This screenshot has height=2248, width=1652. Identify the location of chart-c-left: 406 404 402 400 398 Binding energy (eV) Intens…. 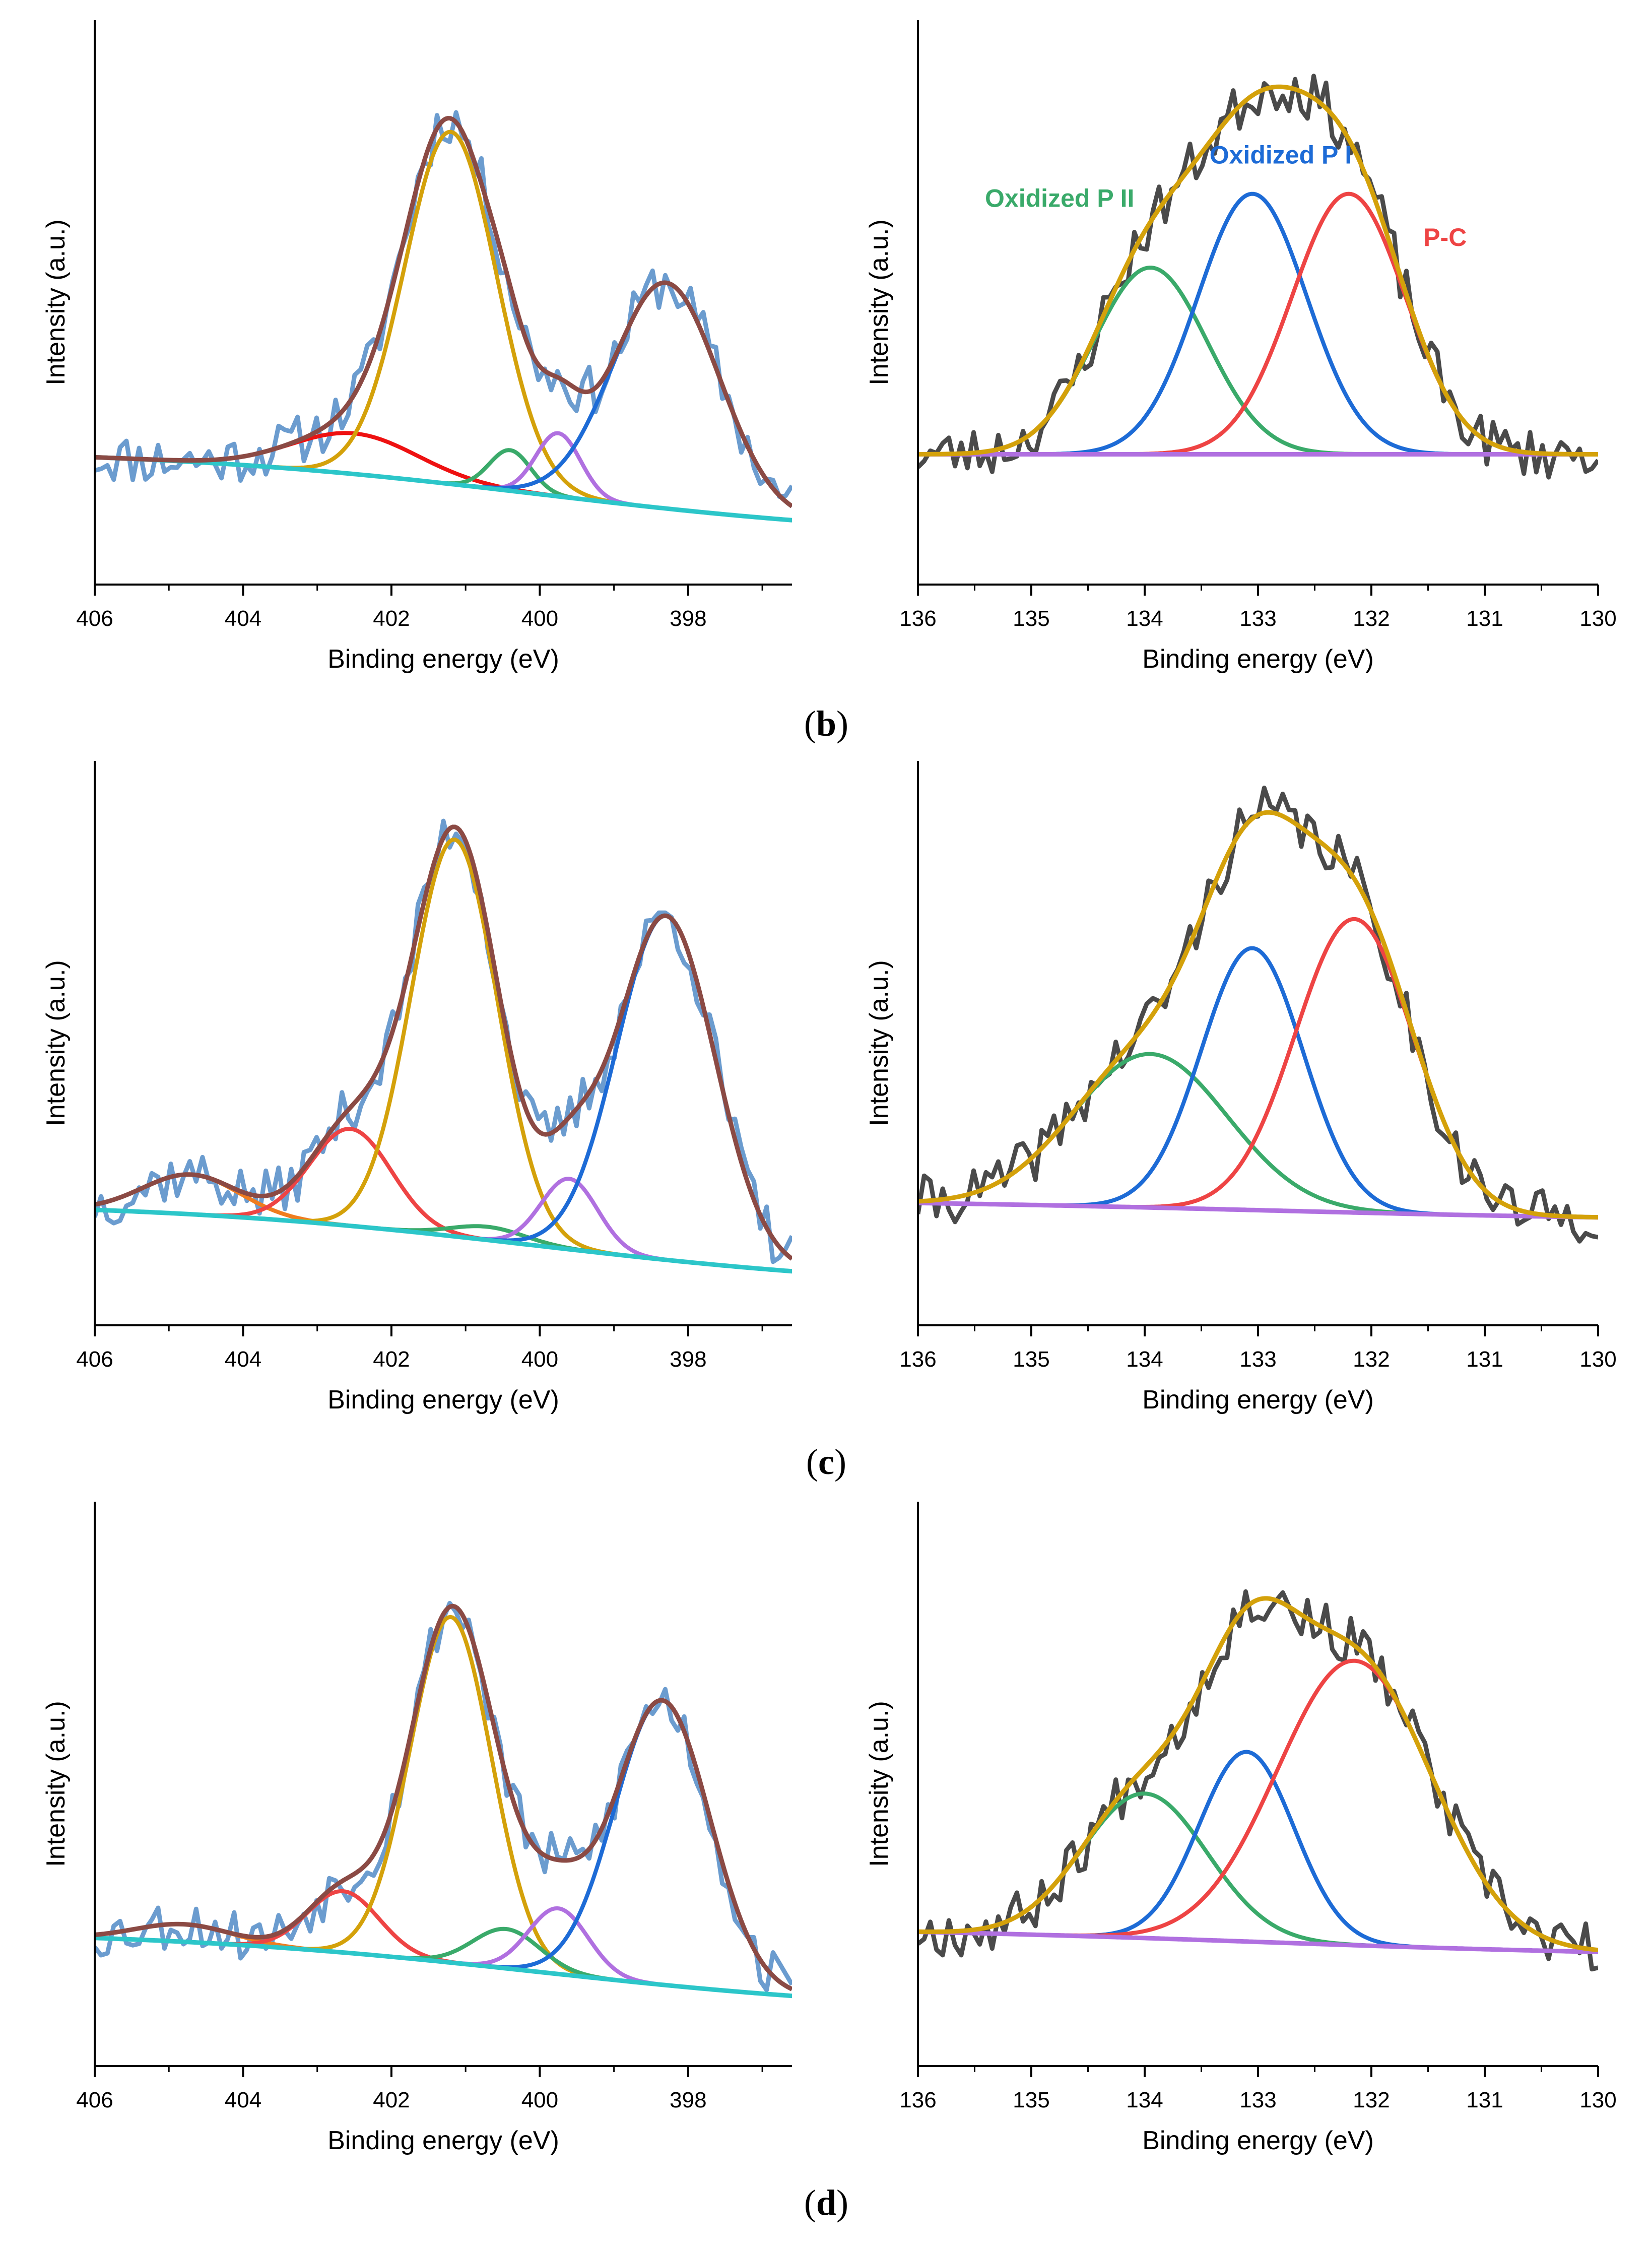
(417, 1088).